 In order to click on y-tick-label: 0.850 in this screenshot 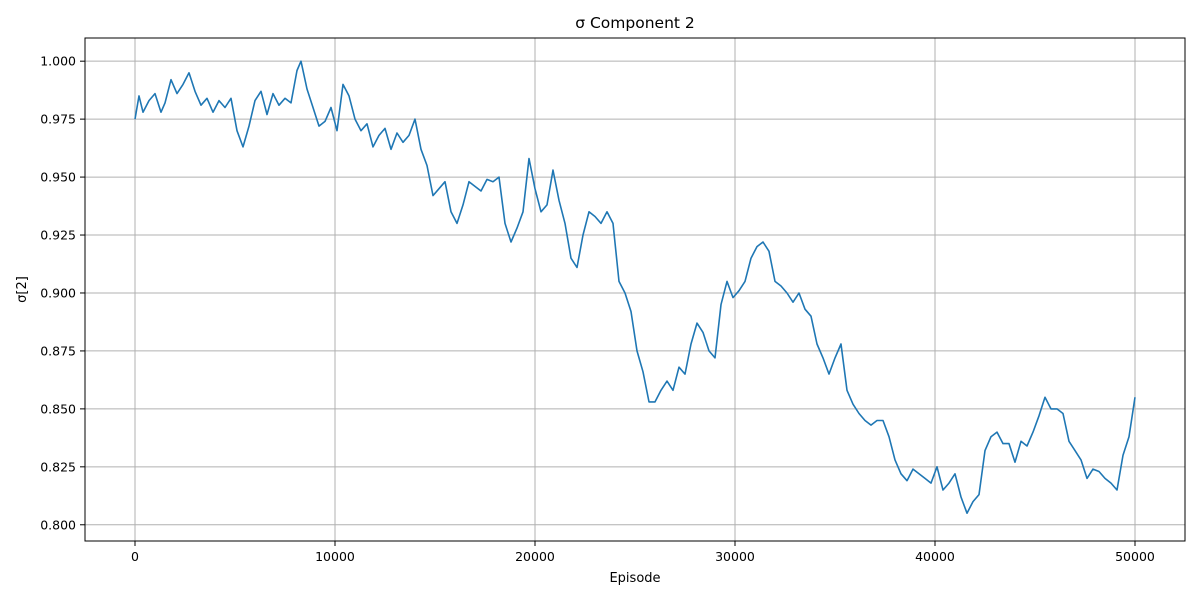, I will do `click(58, 408)`.